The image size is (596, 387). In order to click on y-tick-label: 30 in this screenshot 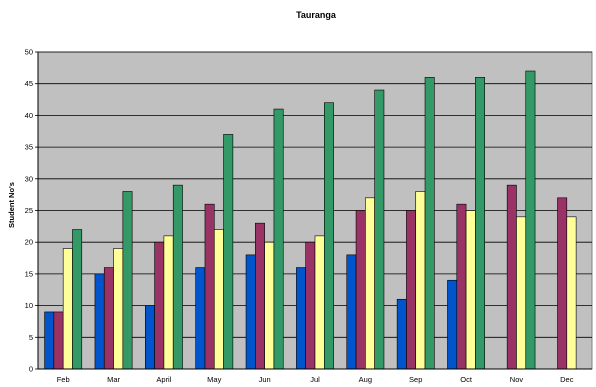, I will do `click(29, 178)`.